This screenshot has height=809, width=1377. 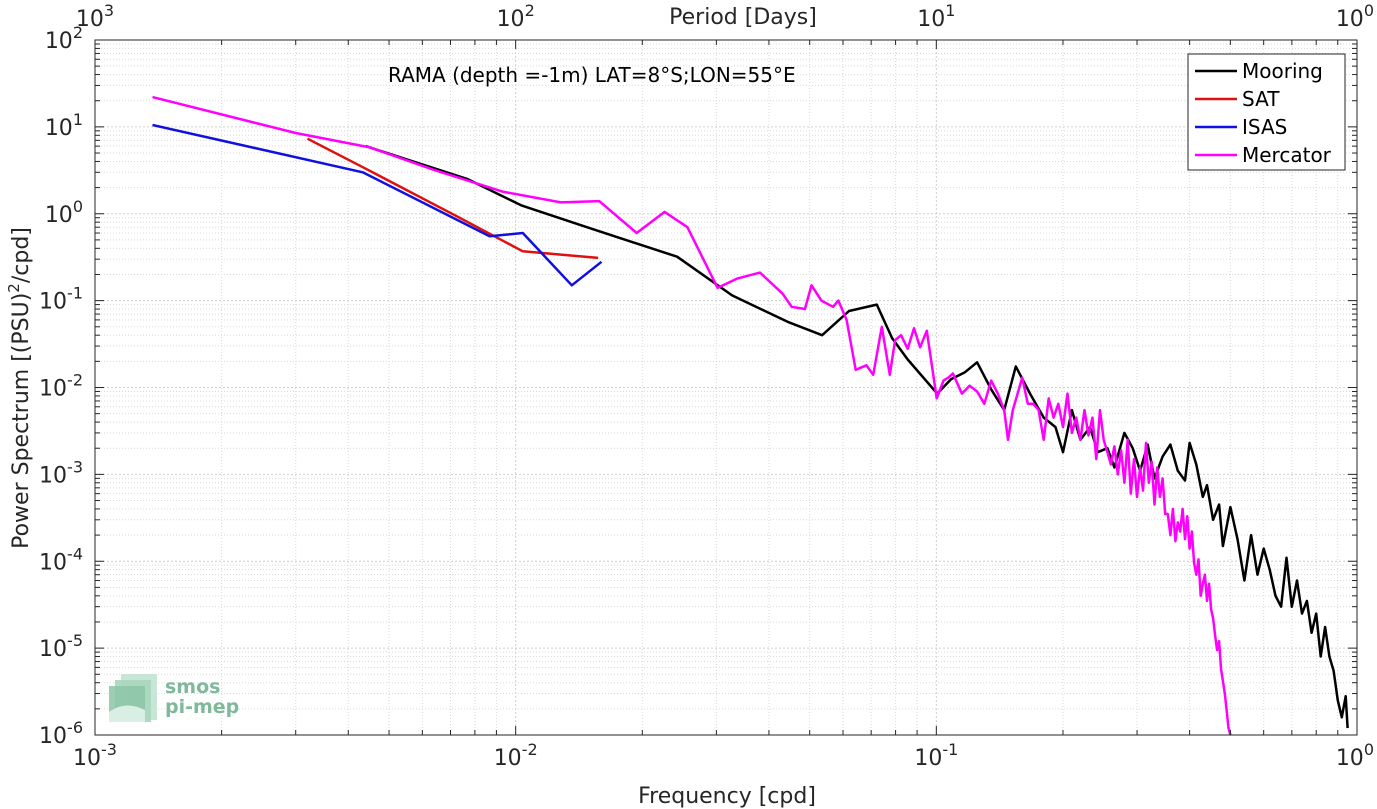 What do you see at coordinates (21, 421) in the screenshot?
I see `y-axis-label-base: Power Spectrum [(PSU)` at bounding box center [21, 421].